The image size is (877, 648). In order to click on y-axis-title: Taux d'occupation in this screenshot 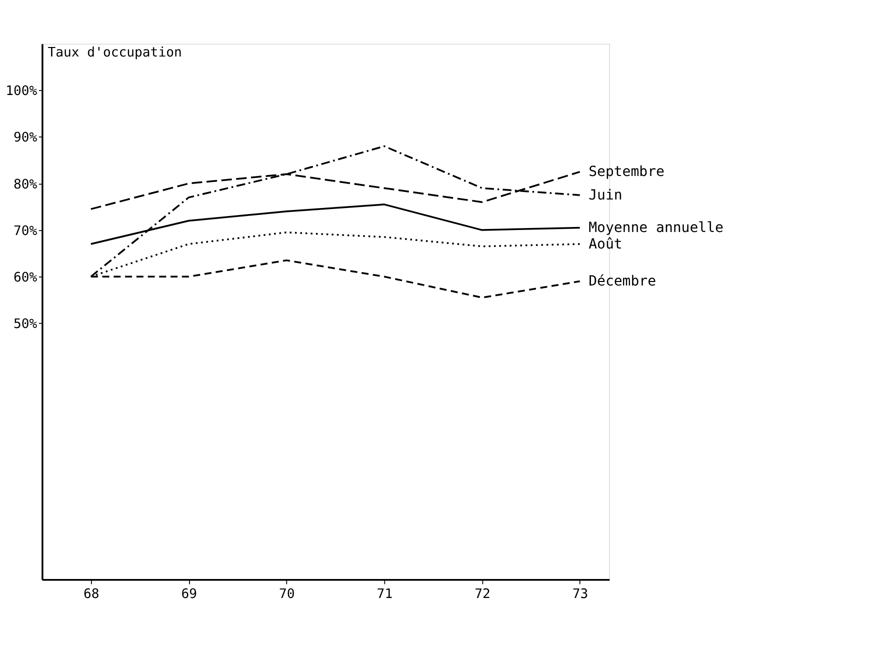, I will do `click(115, 52)`.